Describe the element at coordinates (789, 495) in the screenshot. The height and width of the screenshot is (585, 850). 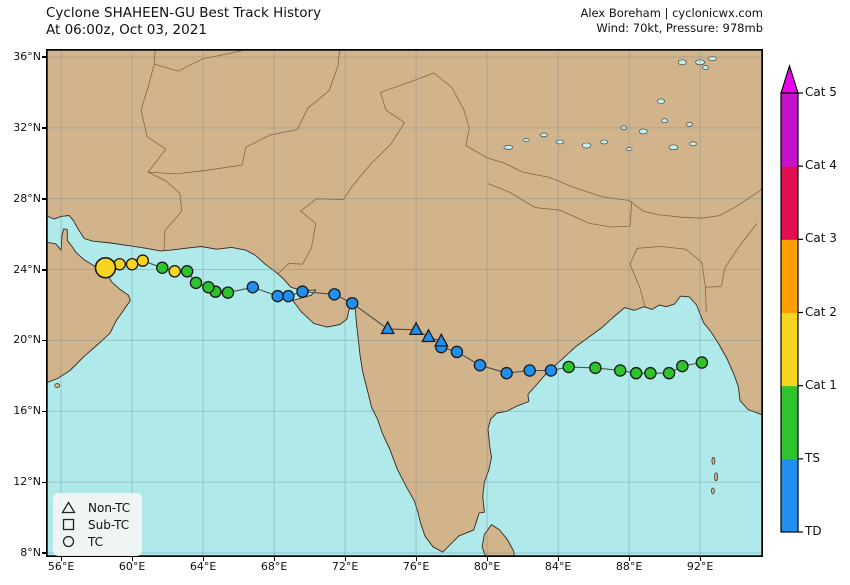
I see `colorbar-segment-TD` at that location.